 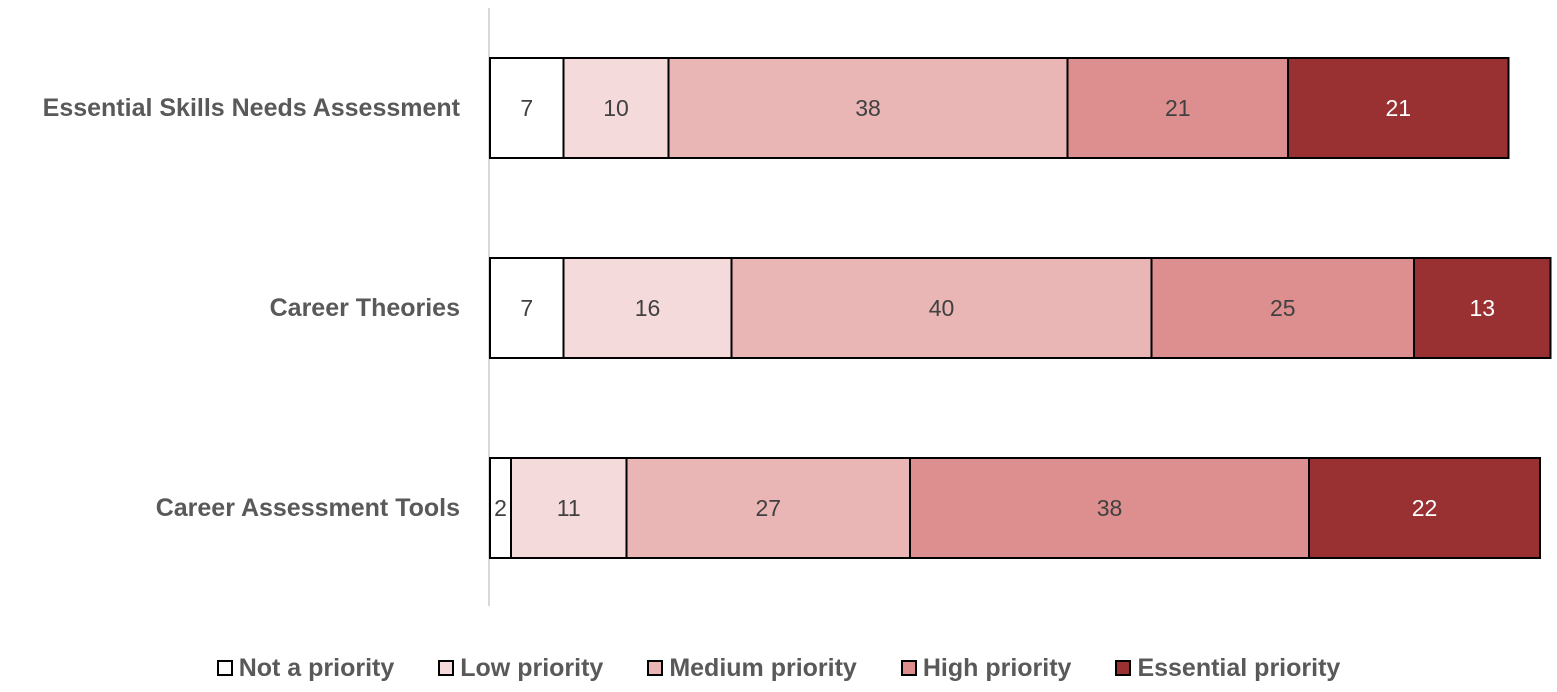 What do you see at coordinates (500, 508) in the screenshot?
I see `data-label: 2` at bounding box center [500, 508].